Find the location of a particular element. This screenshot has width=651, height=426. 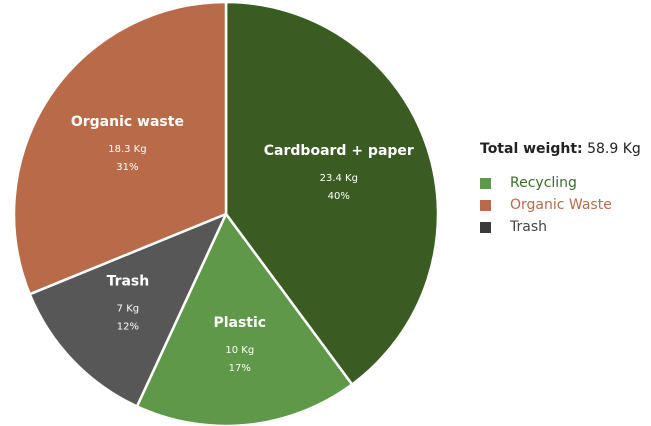

slice-label-plastic: Plastic is located at coordinates (239, 323).